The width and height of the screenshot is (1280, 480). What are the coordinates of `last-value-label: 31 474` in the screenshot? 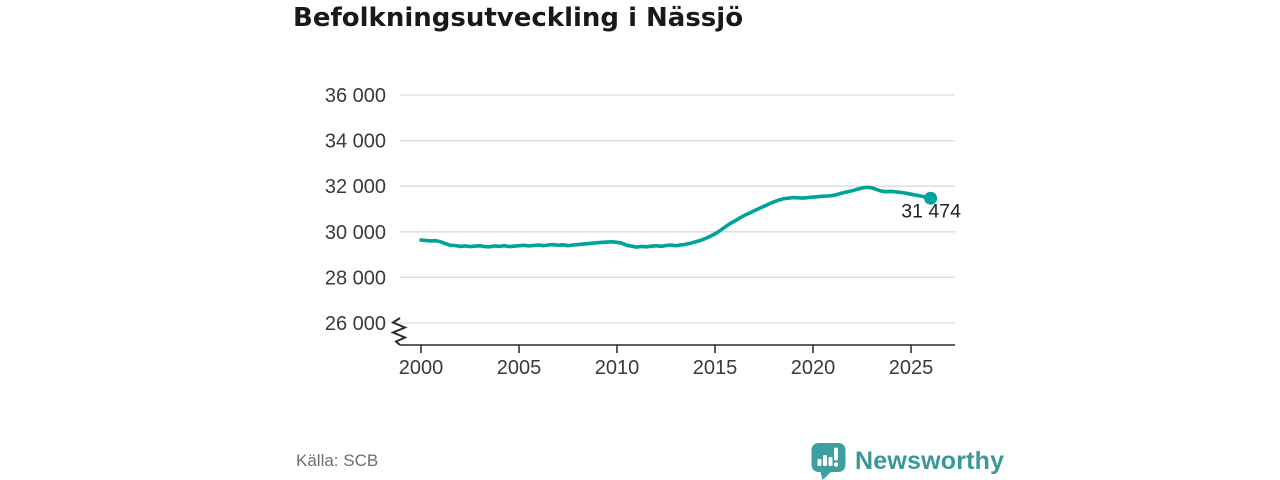 It's located at (931, 212).